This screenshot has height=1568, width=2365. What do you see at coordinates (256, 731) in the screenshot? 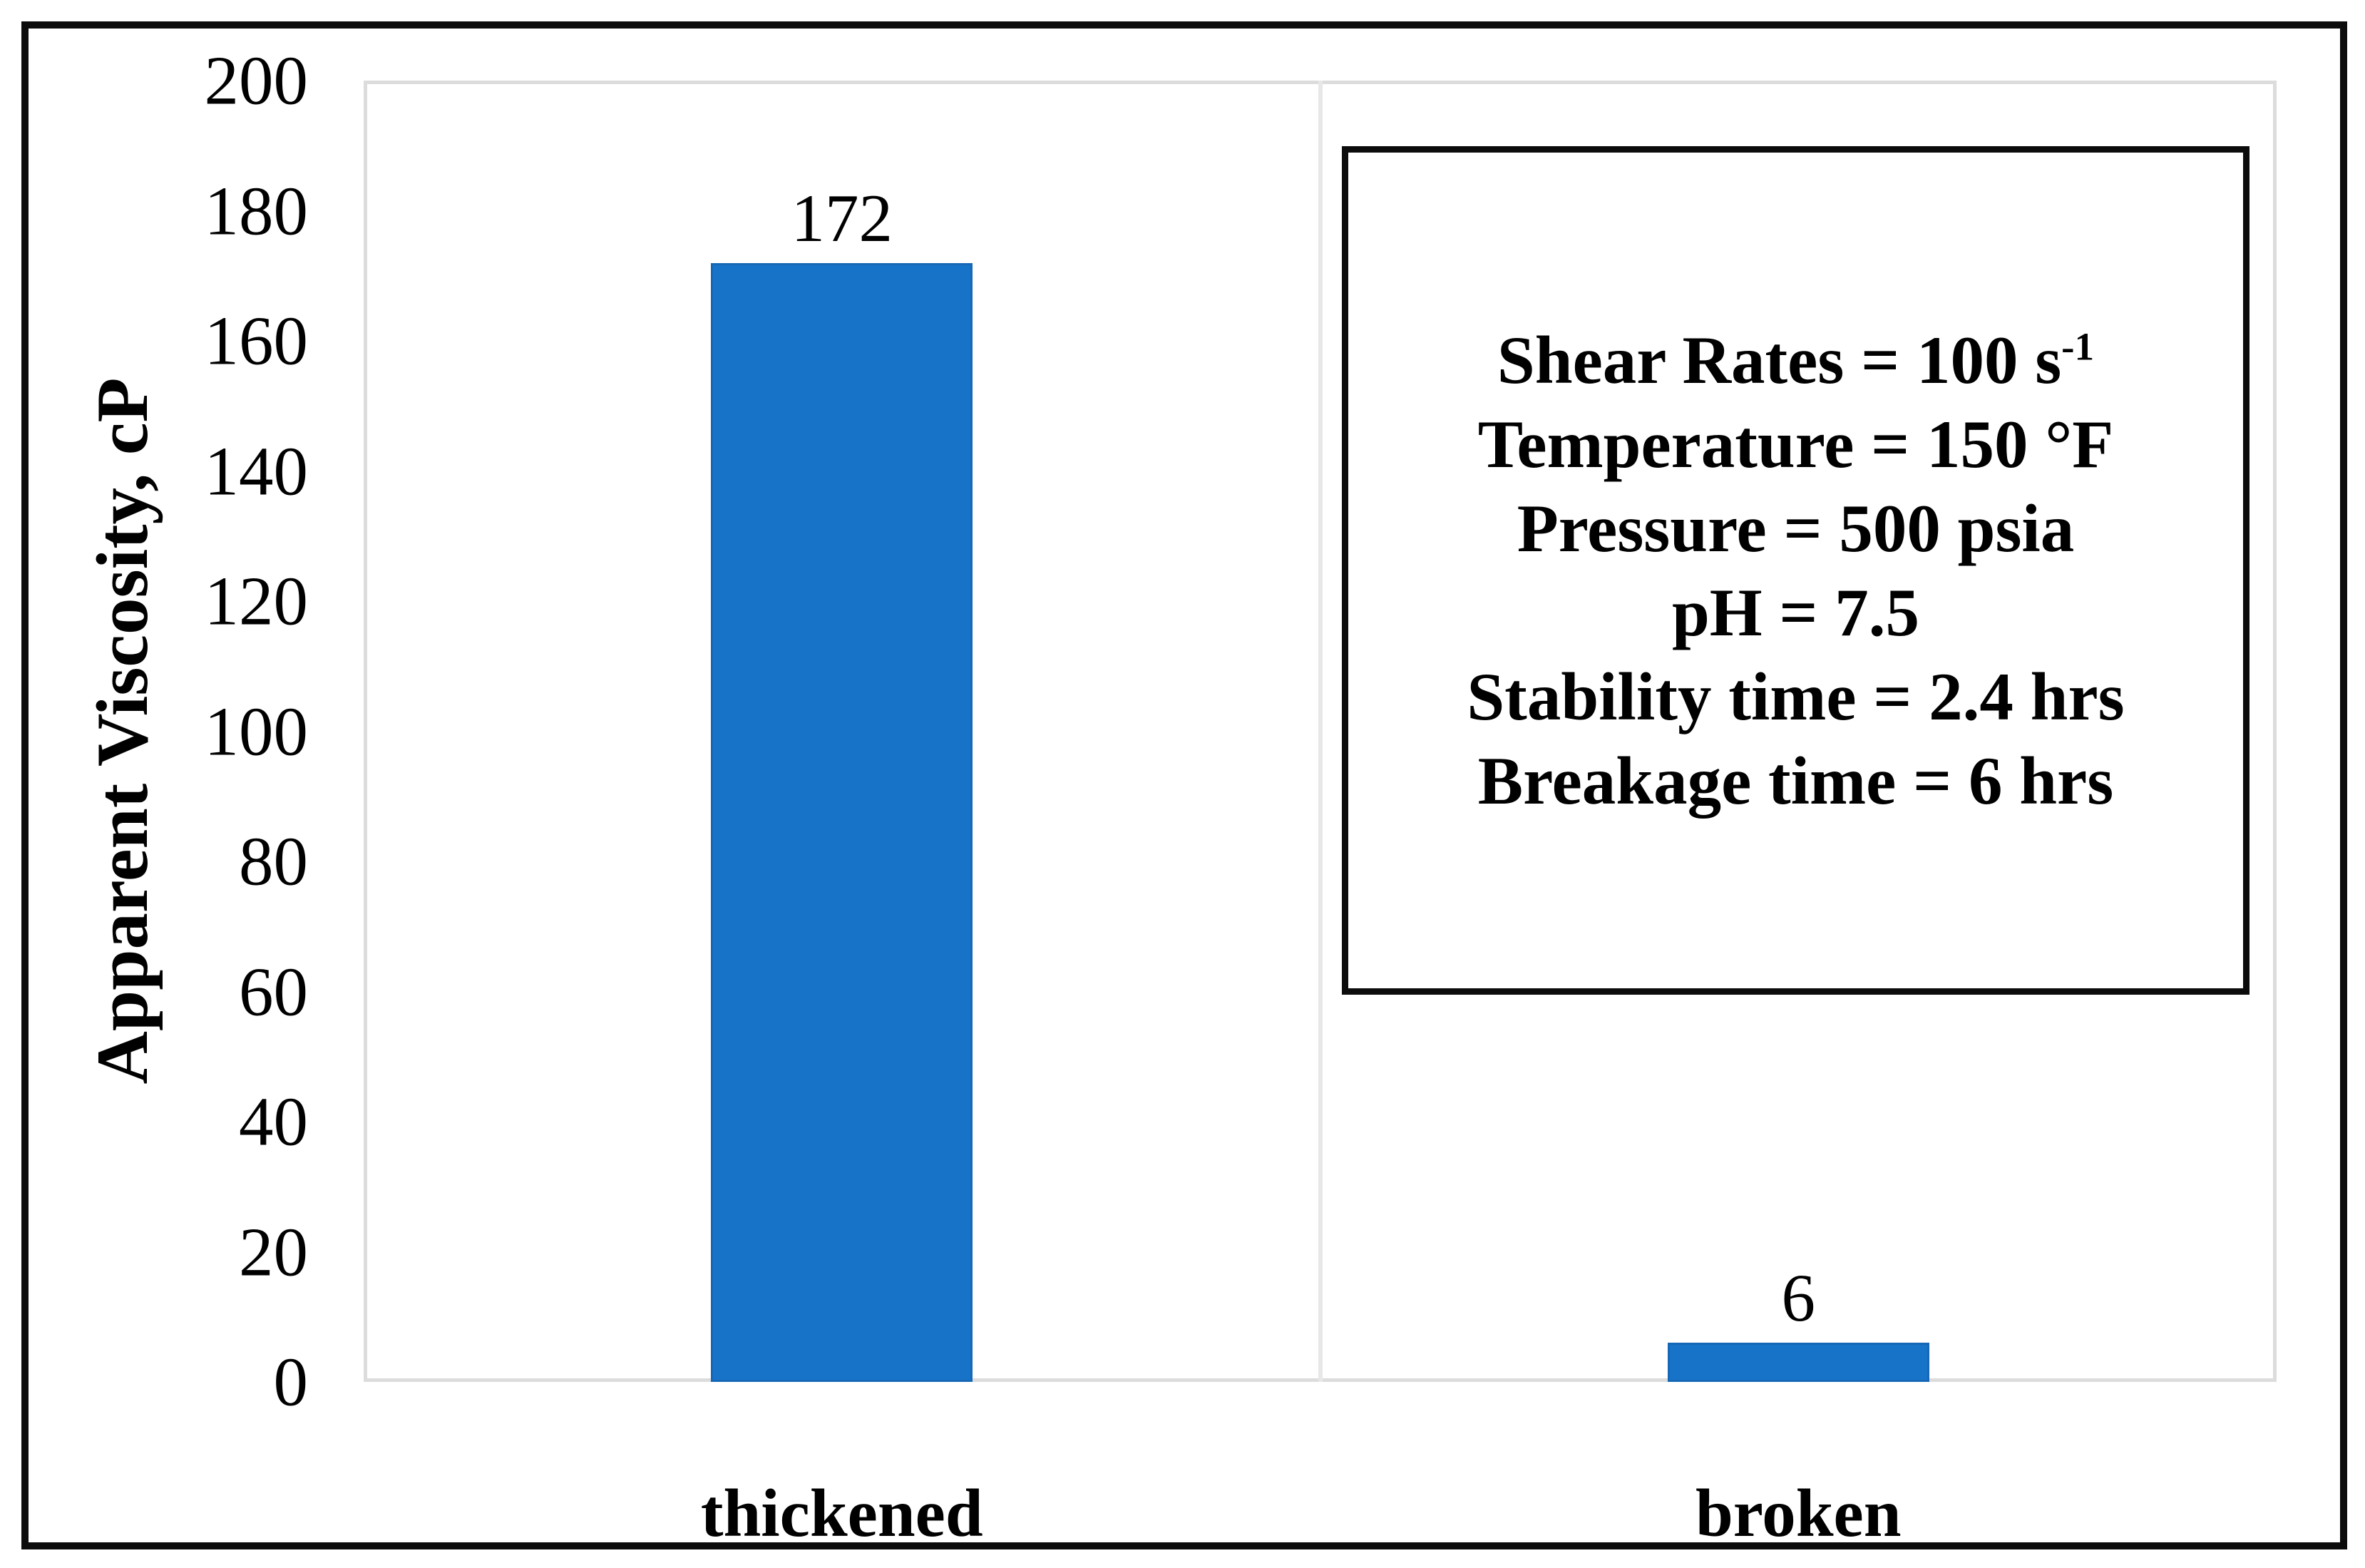
I see `y-tick-label-100: 100` at bounding box center [256, 731].